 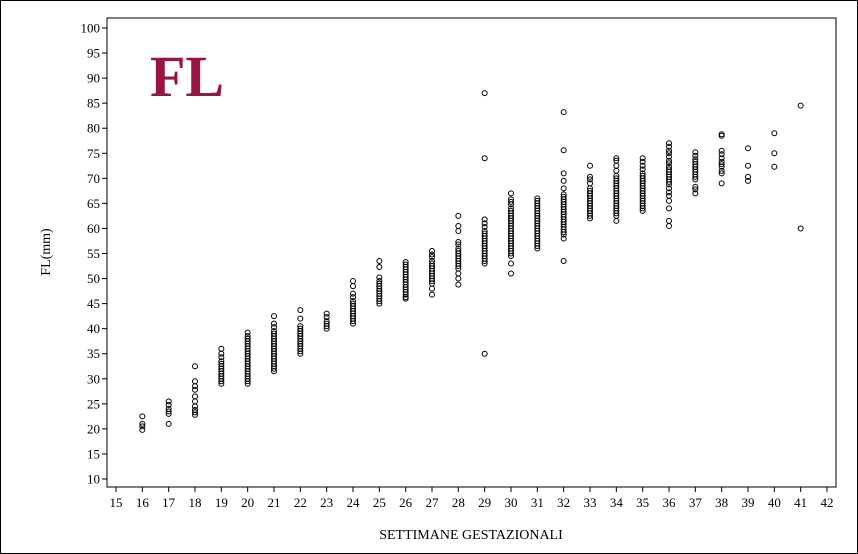 What do you see at coordinates (93, 203) in the screenshot?
I see `y-tick-label: 65` at bounding box center [93, 203].